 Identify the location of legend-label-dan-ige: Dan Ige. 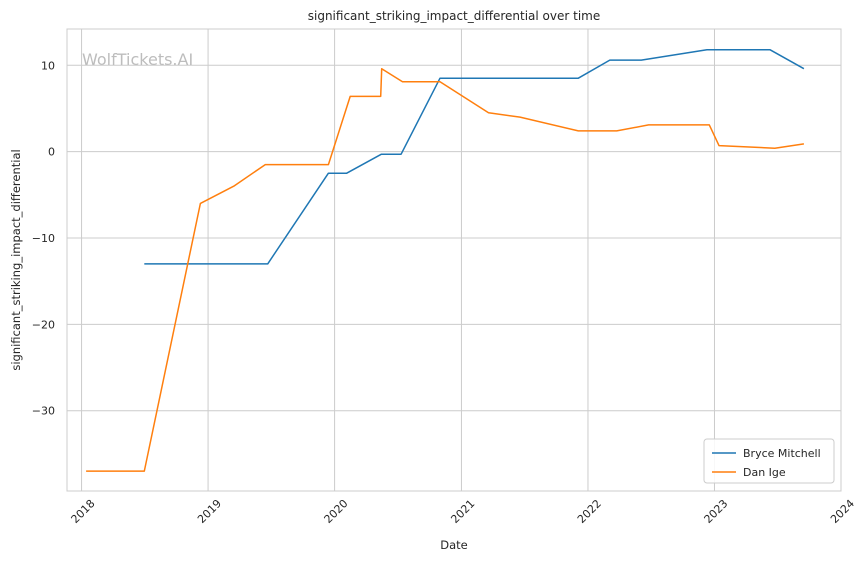
(764, 472).